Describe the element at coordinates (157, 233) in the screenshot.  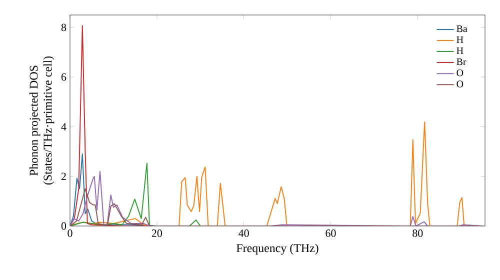
I see `x-tick-label: 20` at that location.